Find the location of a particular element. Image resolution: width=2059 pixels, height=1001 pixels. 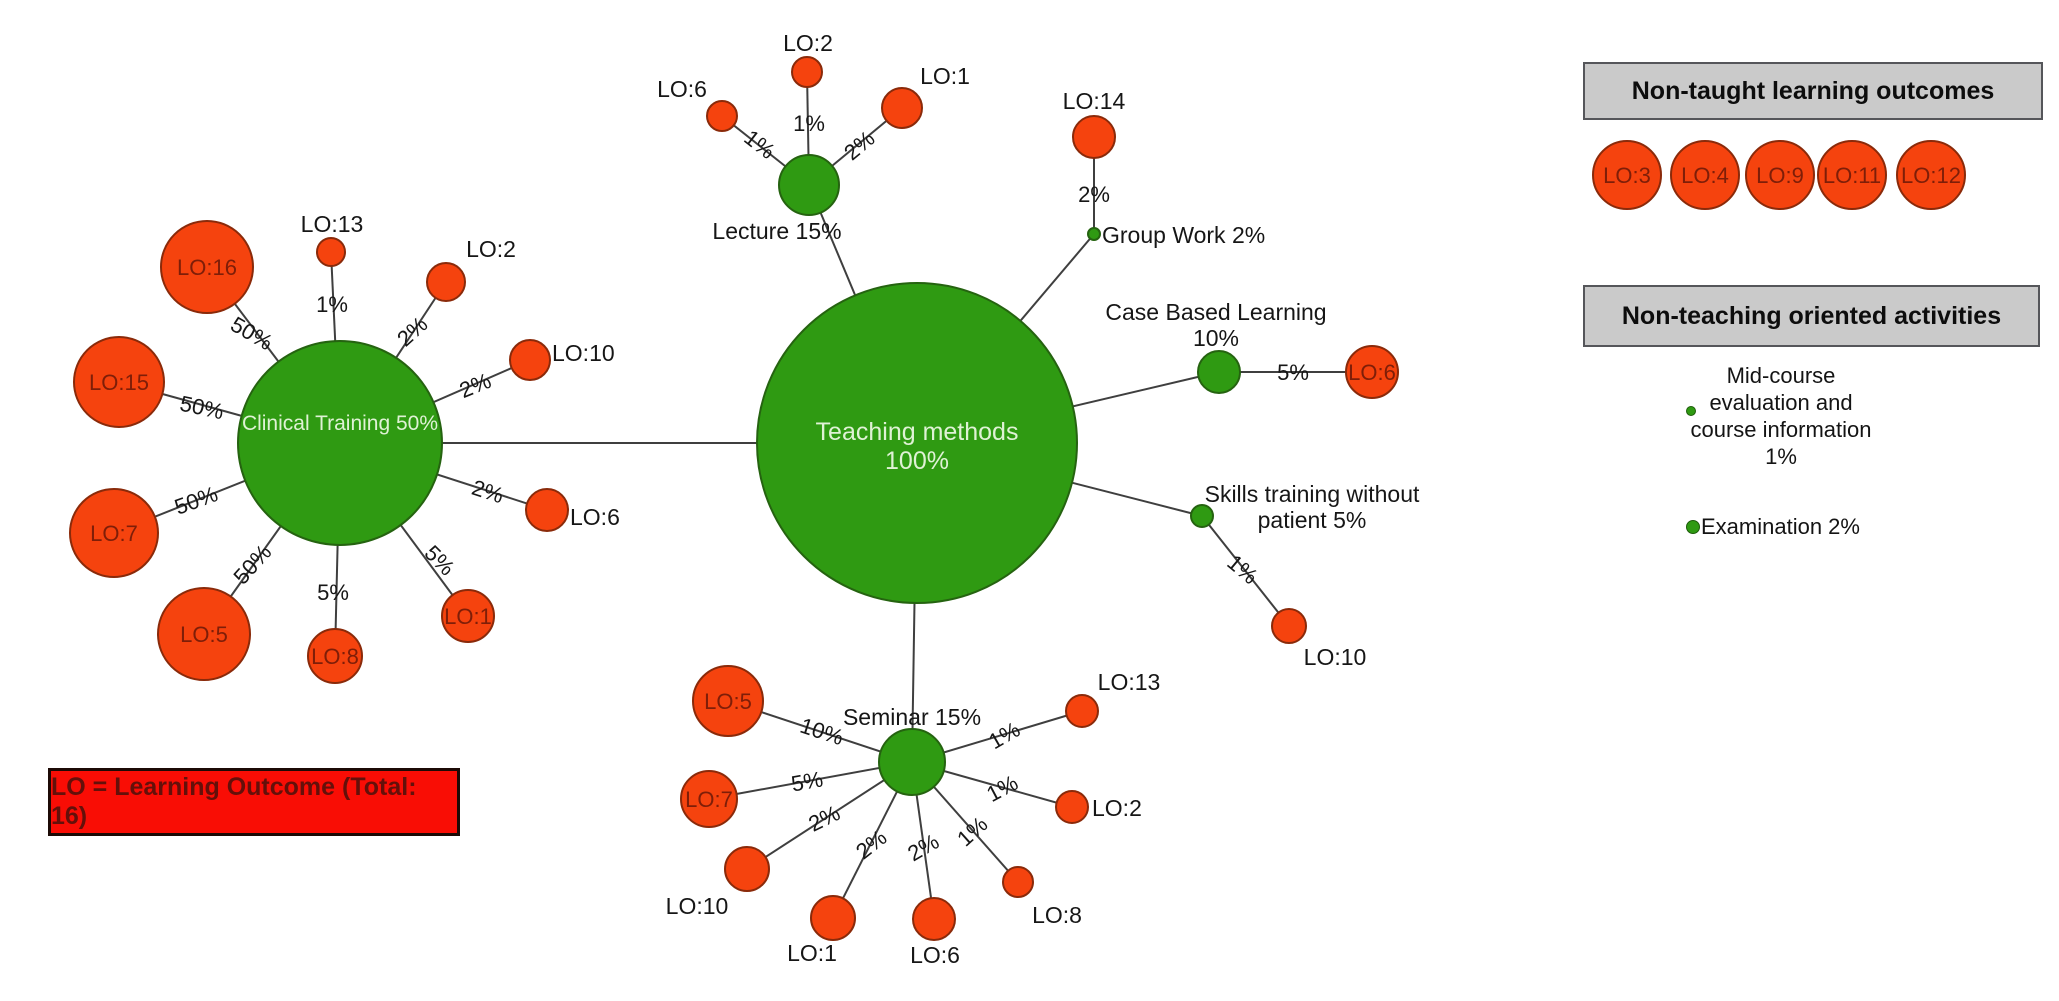

node-label-ct-lo1: LO:1 is located at coordinates (468, 616).